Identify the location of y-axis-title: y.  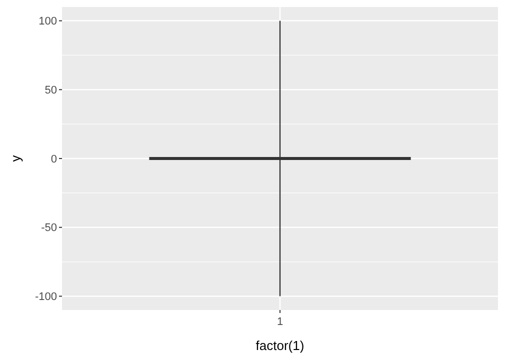
(15, 158).